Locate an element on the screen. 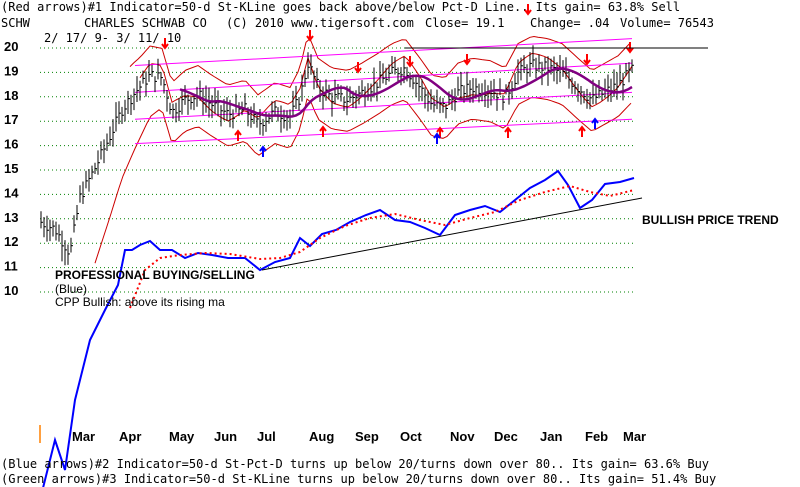 The width and height of the screenshot is (800, 487). y-tick-label: 10 is located at coordinates (11, 290).